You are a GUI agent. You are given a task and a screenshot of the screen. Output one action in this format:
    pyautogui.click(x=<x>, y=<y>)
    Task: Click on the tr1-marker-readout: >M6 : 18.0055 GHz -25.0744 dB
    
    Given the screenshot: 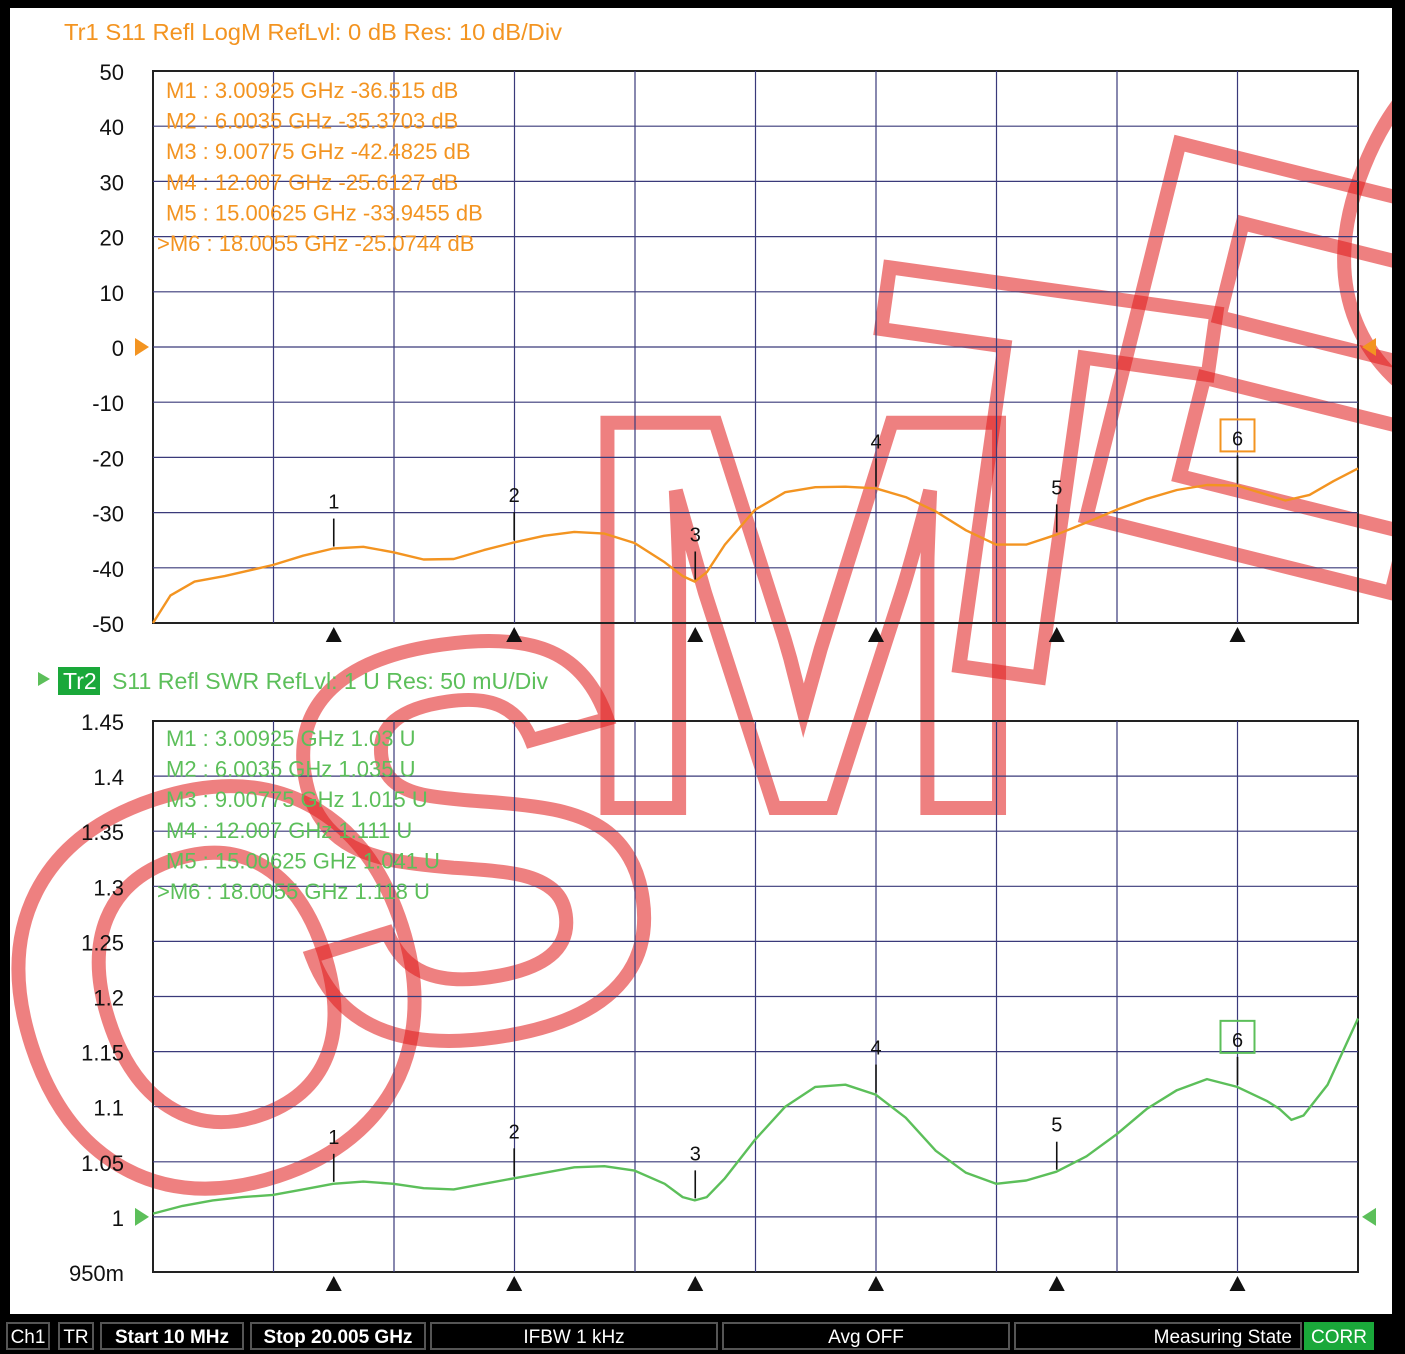 What is the action you would take?
    pyautogui.click(x=315, y=243)
    